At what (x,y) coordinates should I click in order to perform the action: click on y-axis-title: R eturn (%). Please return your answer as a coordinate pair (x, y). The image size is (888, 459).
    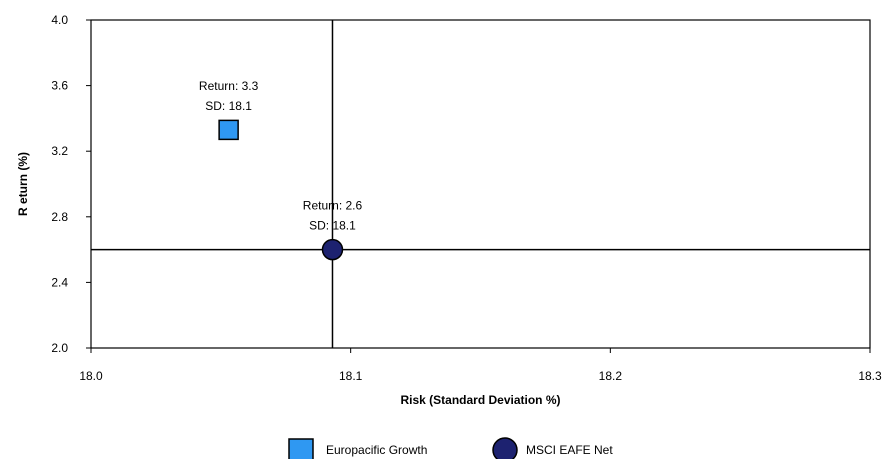
    Looking at the image, I should click on (23, 184).